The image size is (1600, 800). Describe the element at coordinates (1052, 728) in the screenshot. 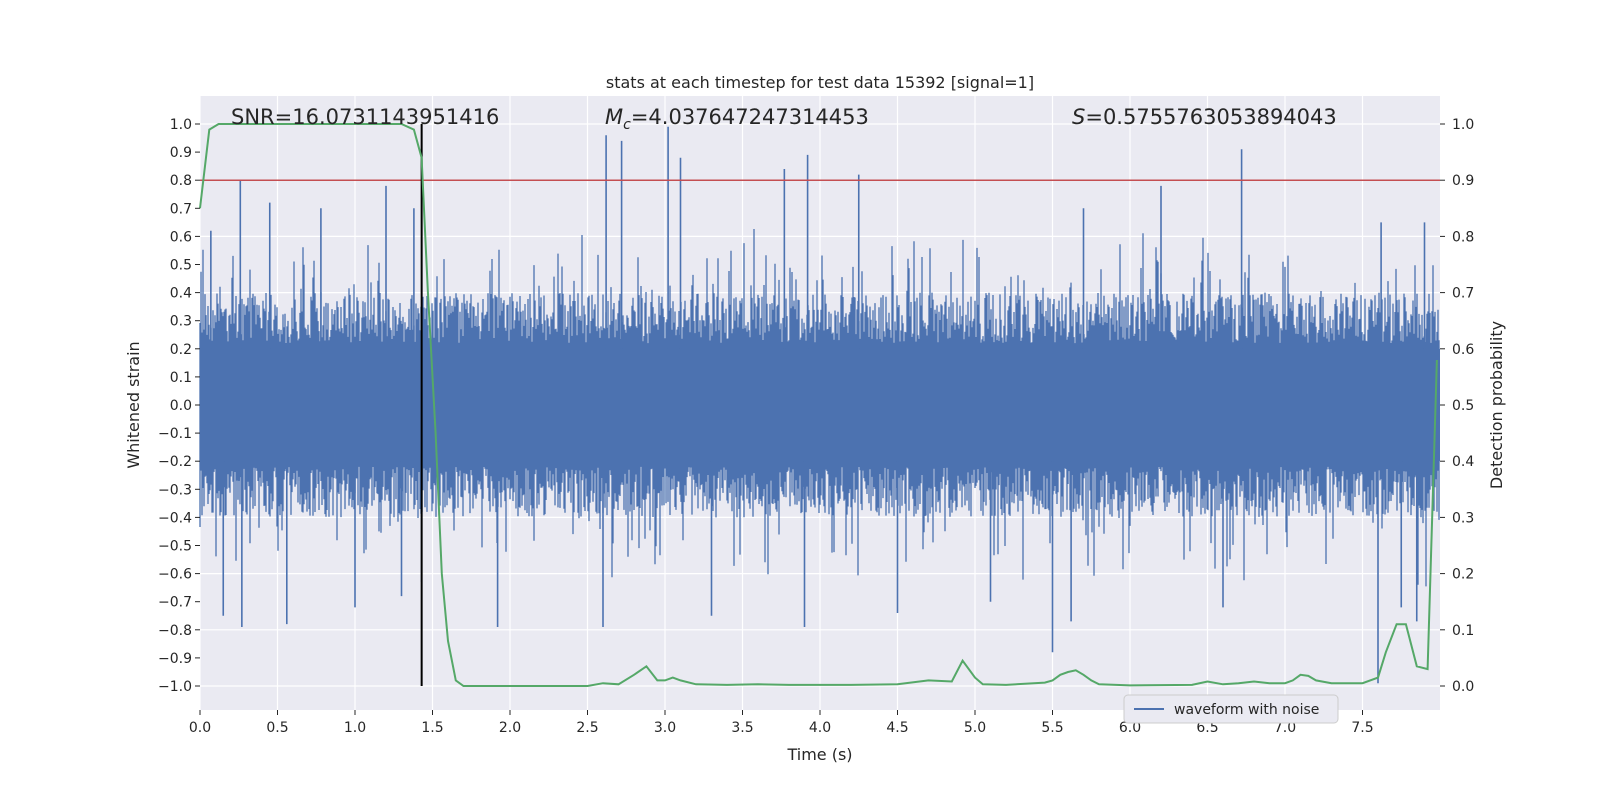

I see `x-tick-label: 5.5` at that location.